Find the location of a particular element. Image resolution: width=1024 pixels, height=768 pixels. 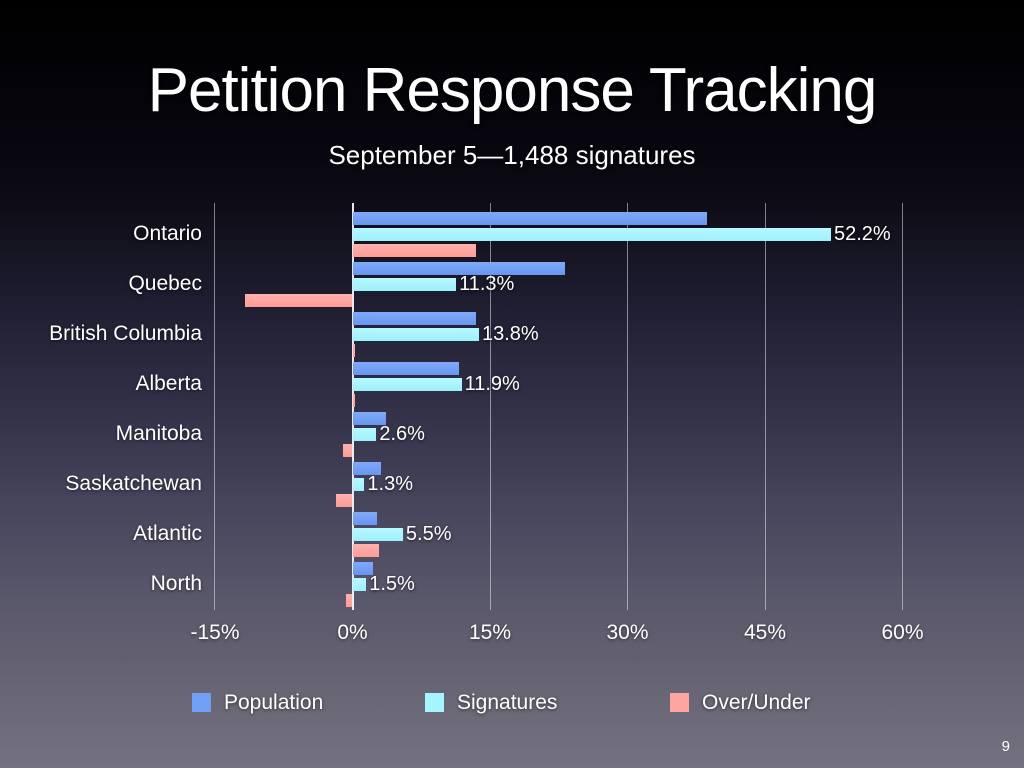

bar-over-under-atlantic is located at coordinates (366, 550).